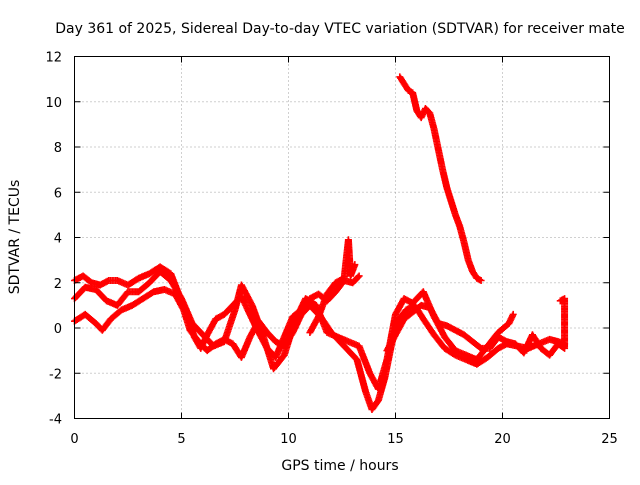 The image size is (640, 485). What do you see at coordinates (53, 103) in the screenshot?
I see `y-tick-label: 10` at bounding box center [53, 103].